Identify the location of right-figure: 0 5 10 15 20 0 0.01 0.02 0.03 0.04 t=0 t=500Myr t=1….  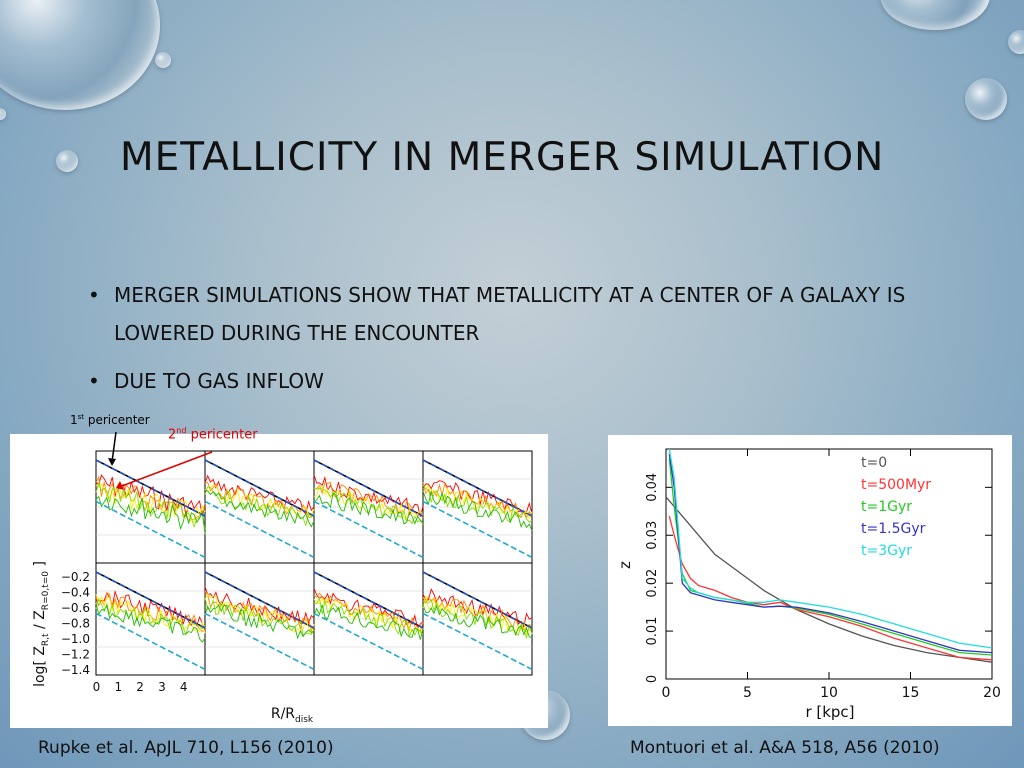
(810, 580).